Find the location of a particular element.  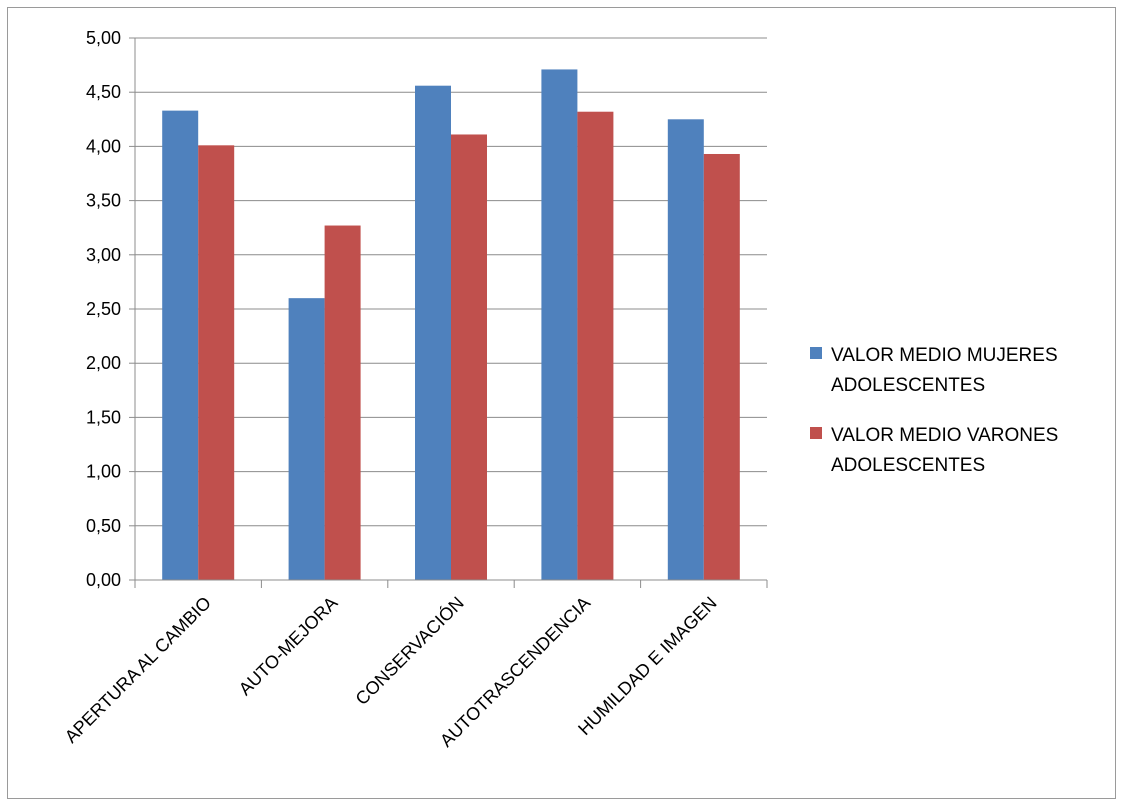

legend-label: VALOR MEDIO MUJERES is located at coordinates (944, 355).